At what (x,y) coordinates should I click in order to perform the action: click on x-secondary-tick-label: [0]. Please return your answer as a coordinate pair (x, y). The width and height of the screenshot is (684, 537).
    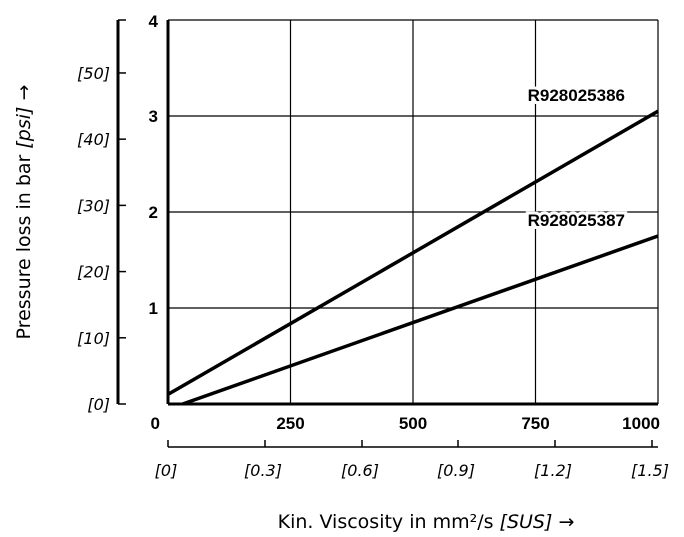
    Looking at the image, I should click on (166, 470).